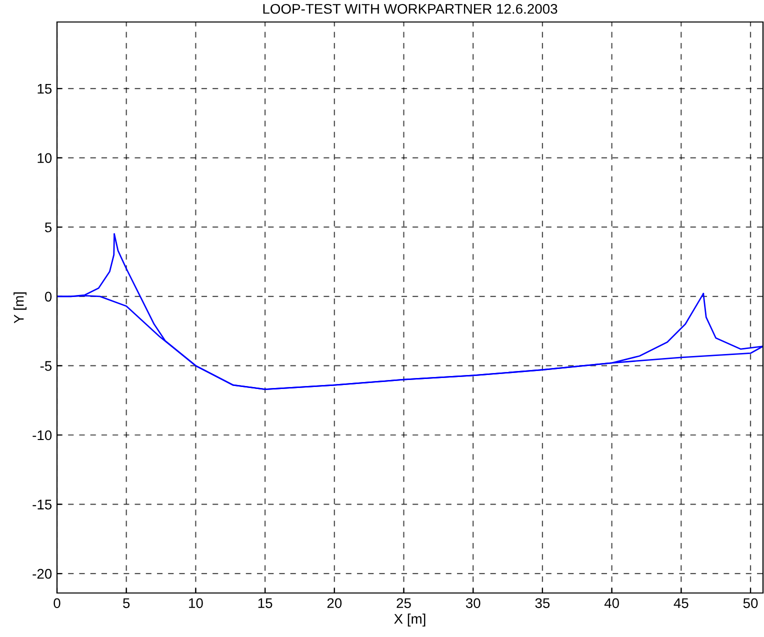 The image size is (764, 637). I want to click on chart-title: LOOP-TEST WITH WORKPARTNER 12.6.2003, so click(410, 9).